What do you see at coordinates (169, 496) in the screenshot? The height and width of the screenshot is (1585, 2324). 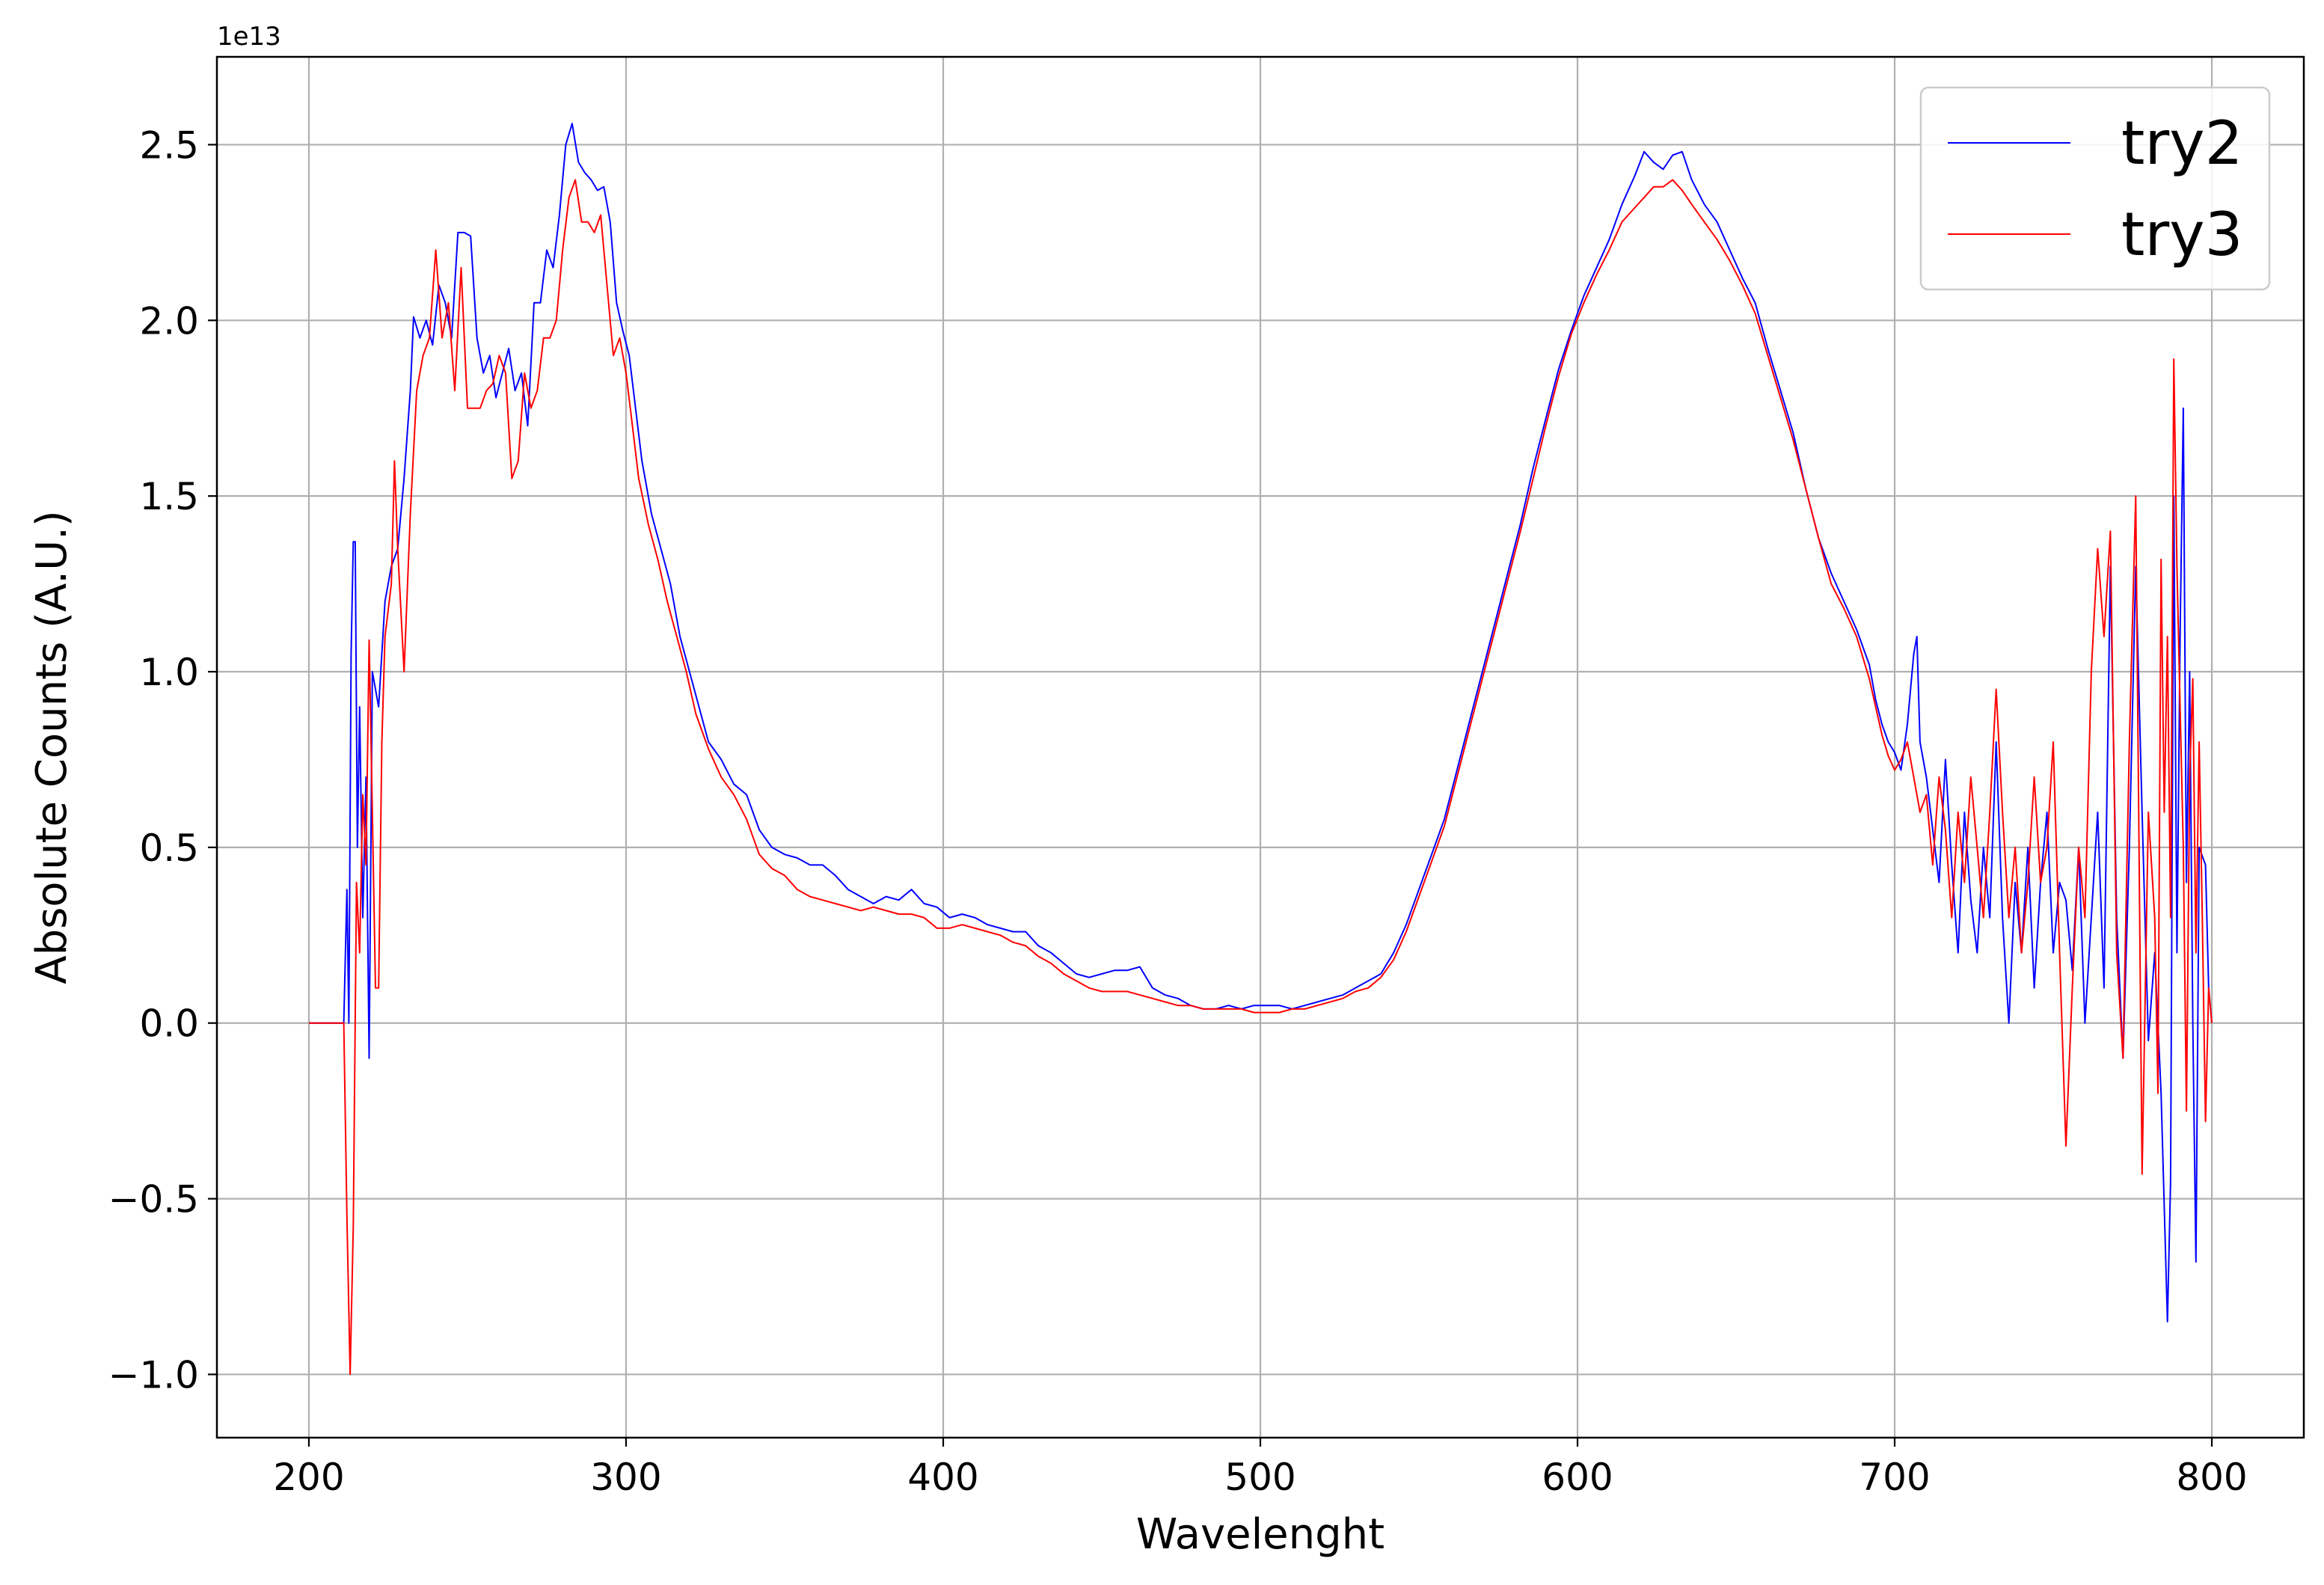 I see `y-tick-label: 1.5` at bounding box center [169, 496].